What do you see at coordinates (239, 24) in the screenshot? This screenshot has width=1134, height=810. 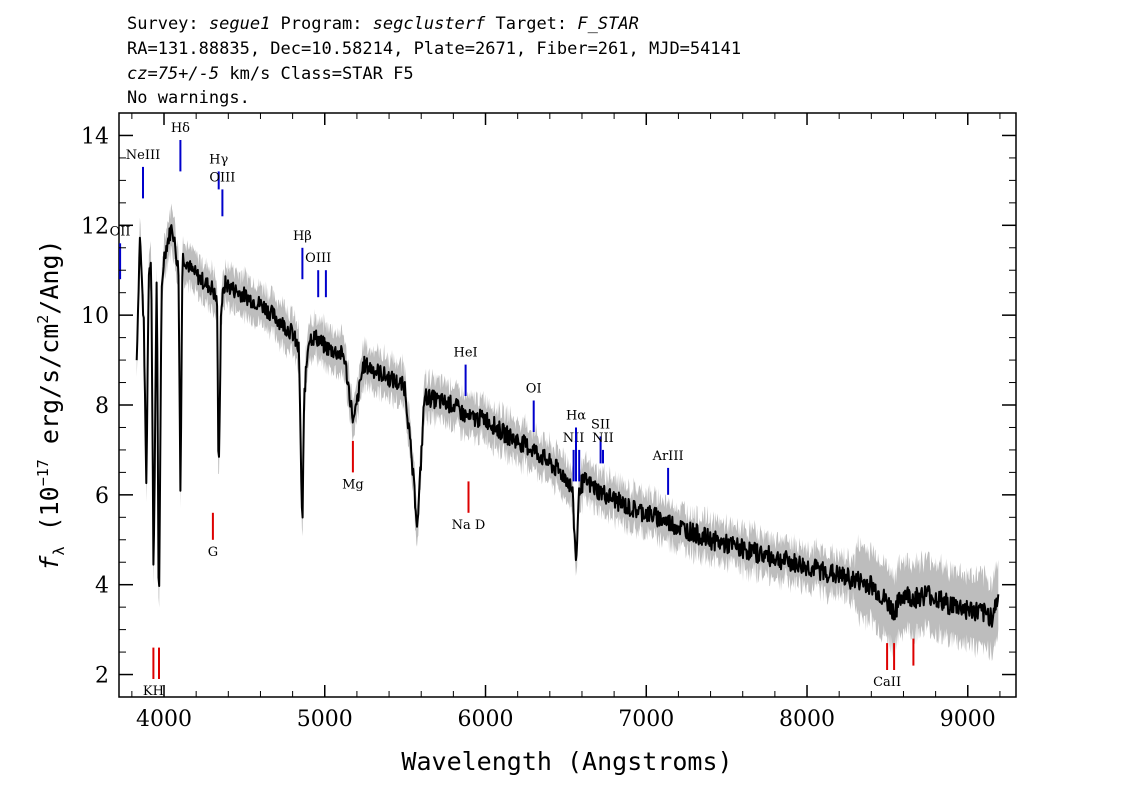 I see `survey-value: segue1` at bounding box center [239, 24].